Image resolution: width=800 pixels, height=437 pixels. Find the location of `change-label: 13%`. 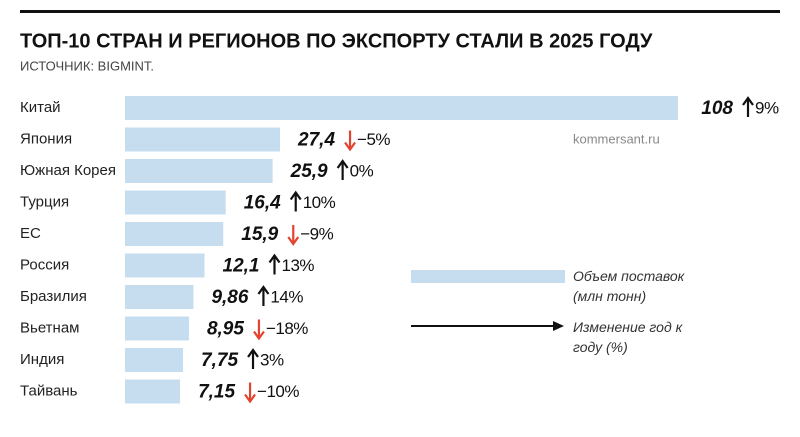

change-label: 13% is located at coordinates (297, 265).